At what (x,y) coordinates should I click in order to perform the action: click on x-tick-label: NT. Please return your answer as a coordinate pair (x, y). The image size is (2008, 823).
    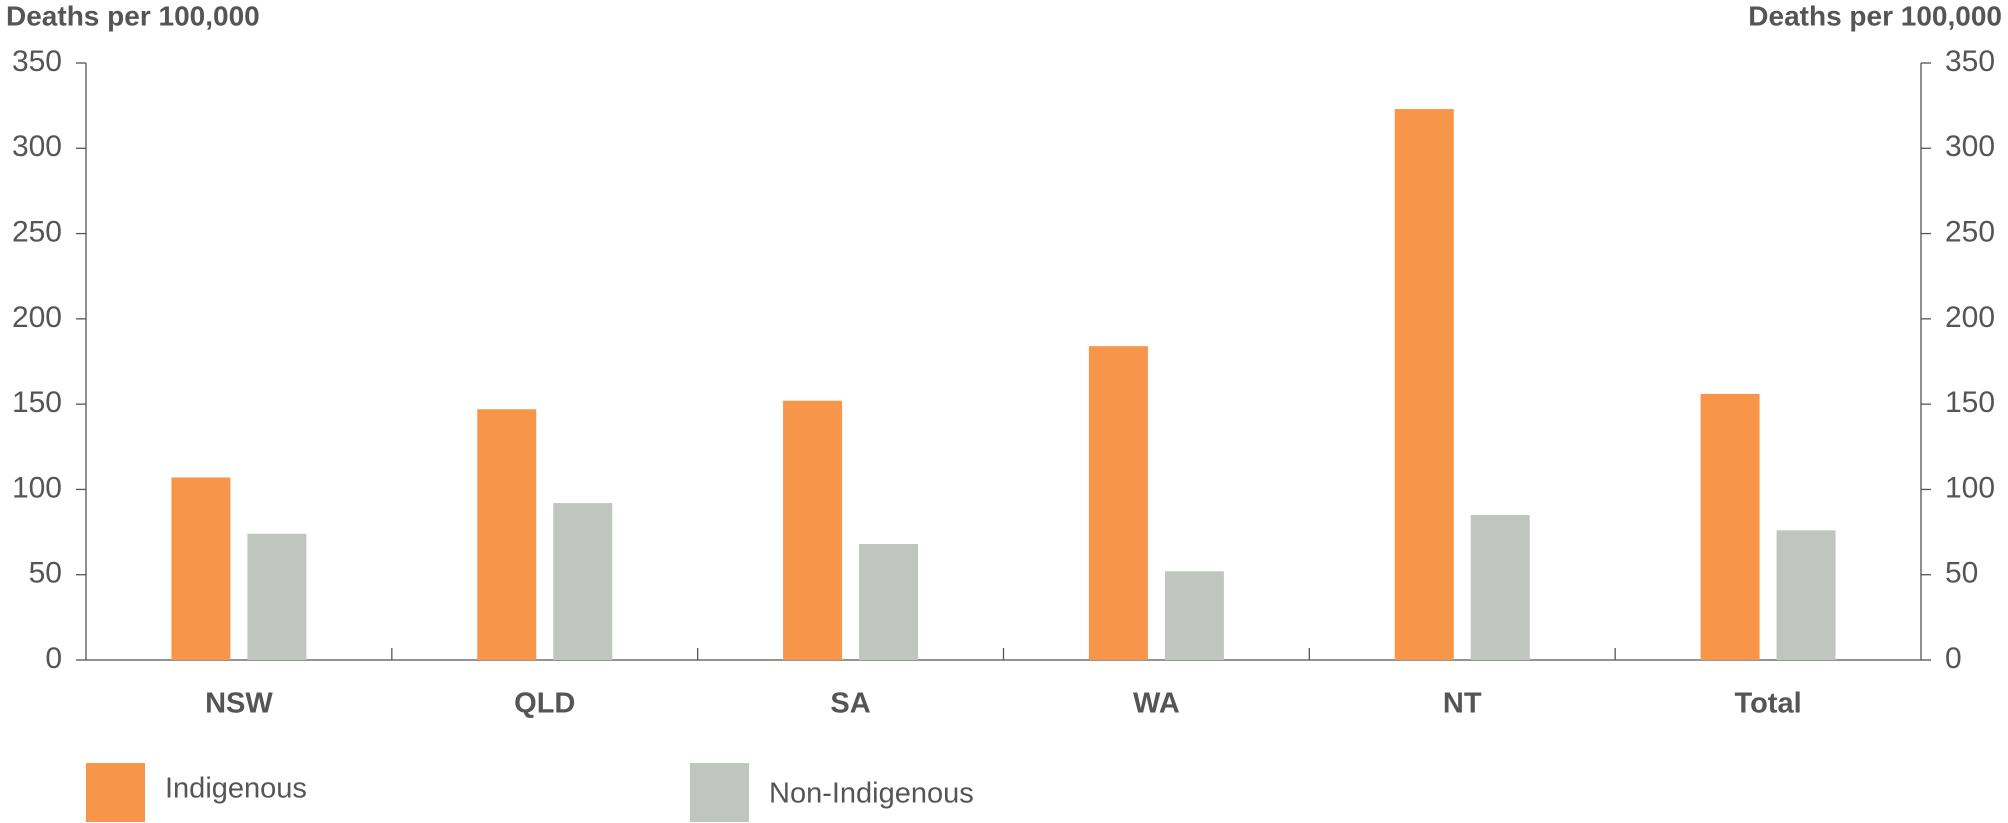
    Looking at the image, I should click on (1462, 704).